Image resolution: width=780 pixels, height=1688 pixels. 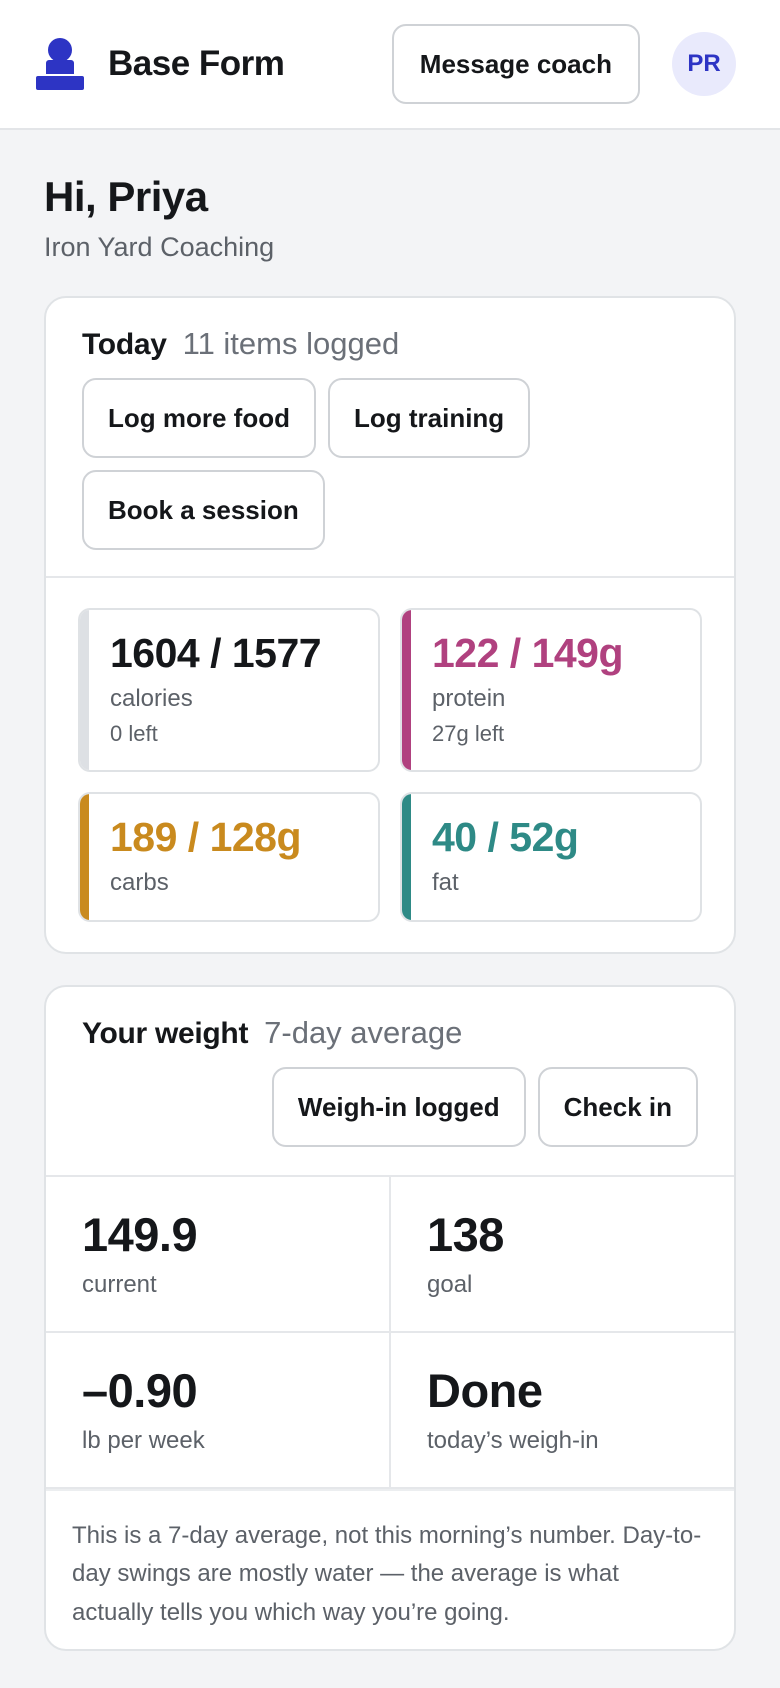 I want to click on avatar: PR, so click(x=704, y=64).